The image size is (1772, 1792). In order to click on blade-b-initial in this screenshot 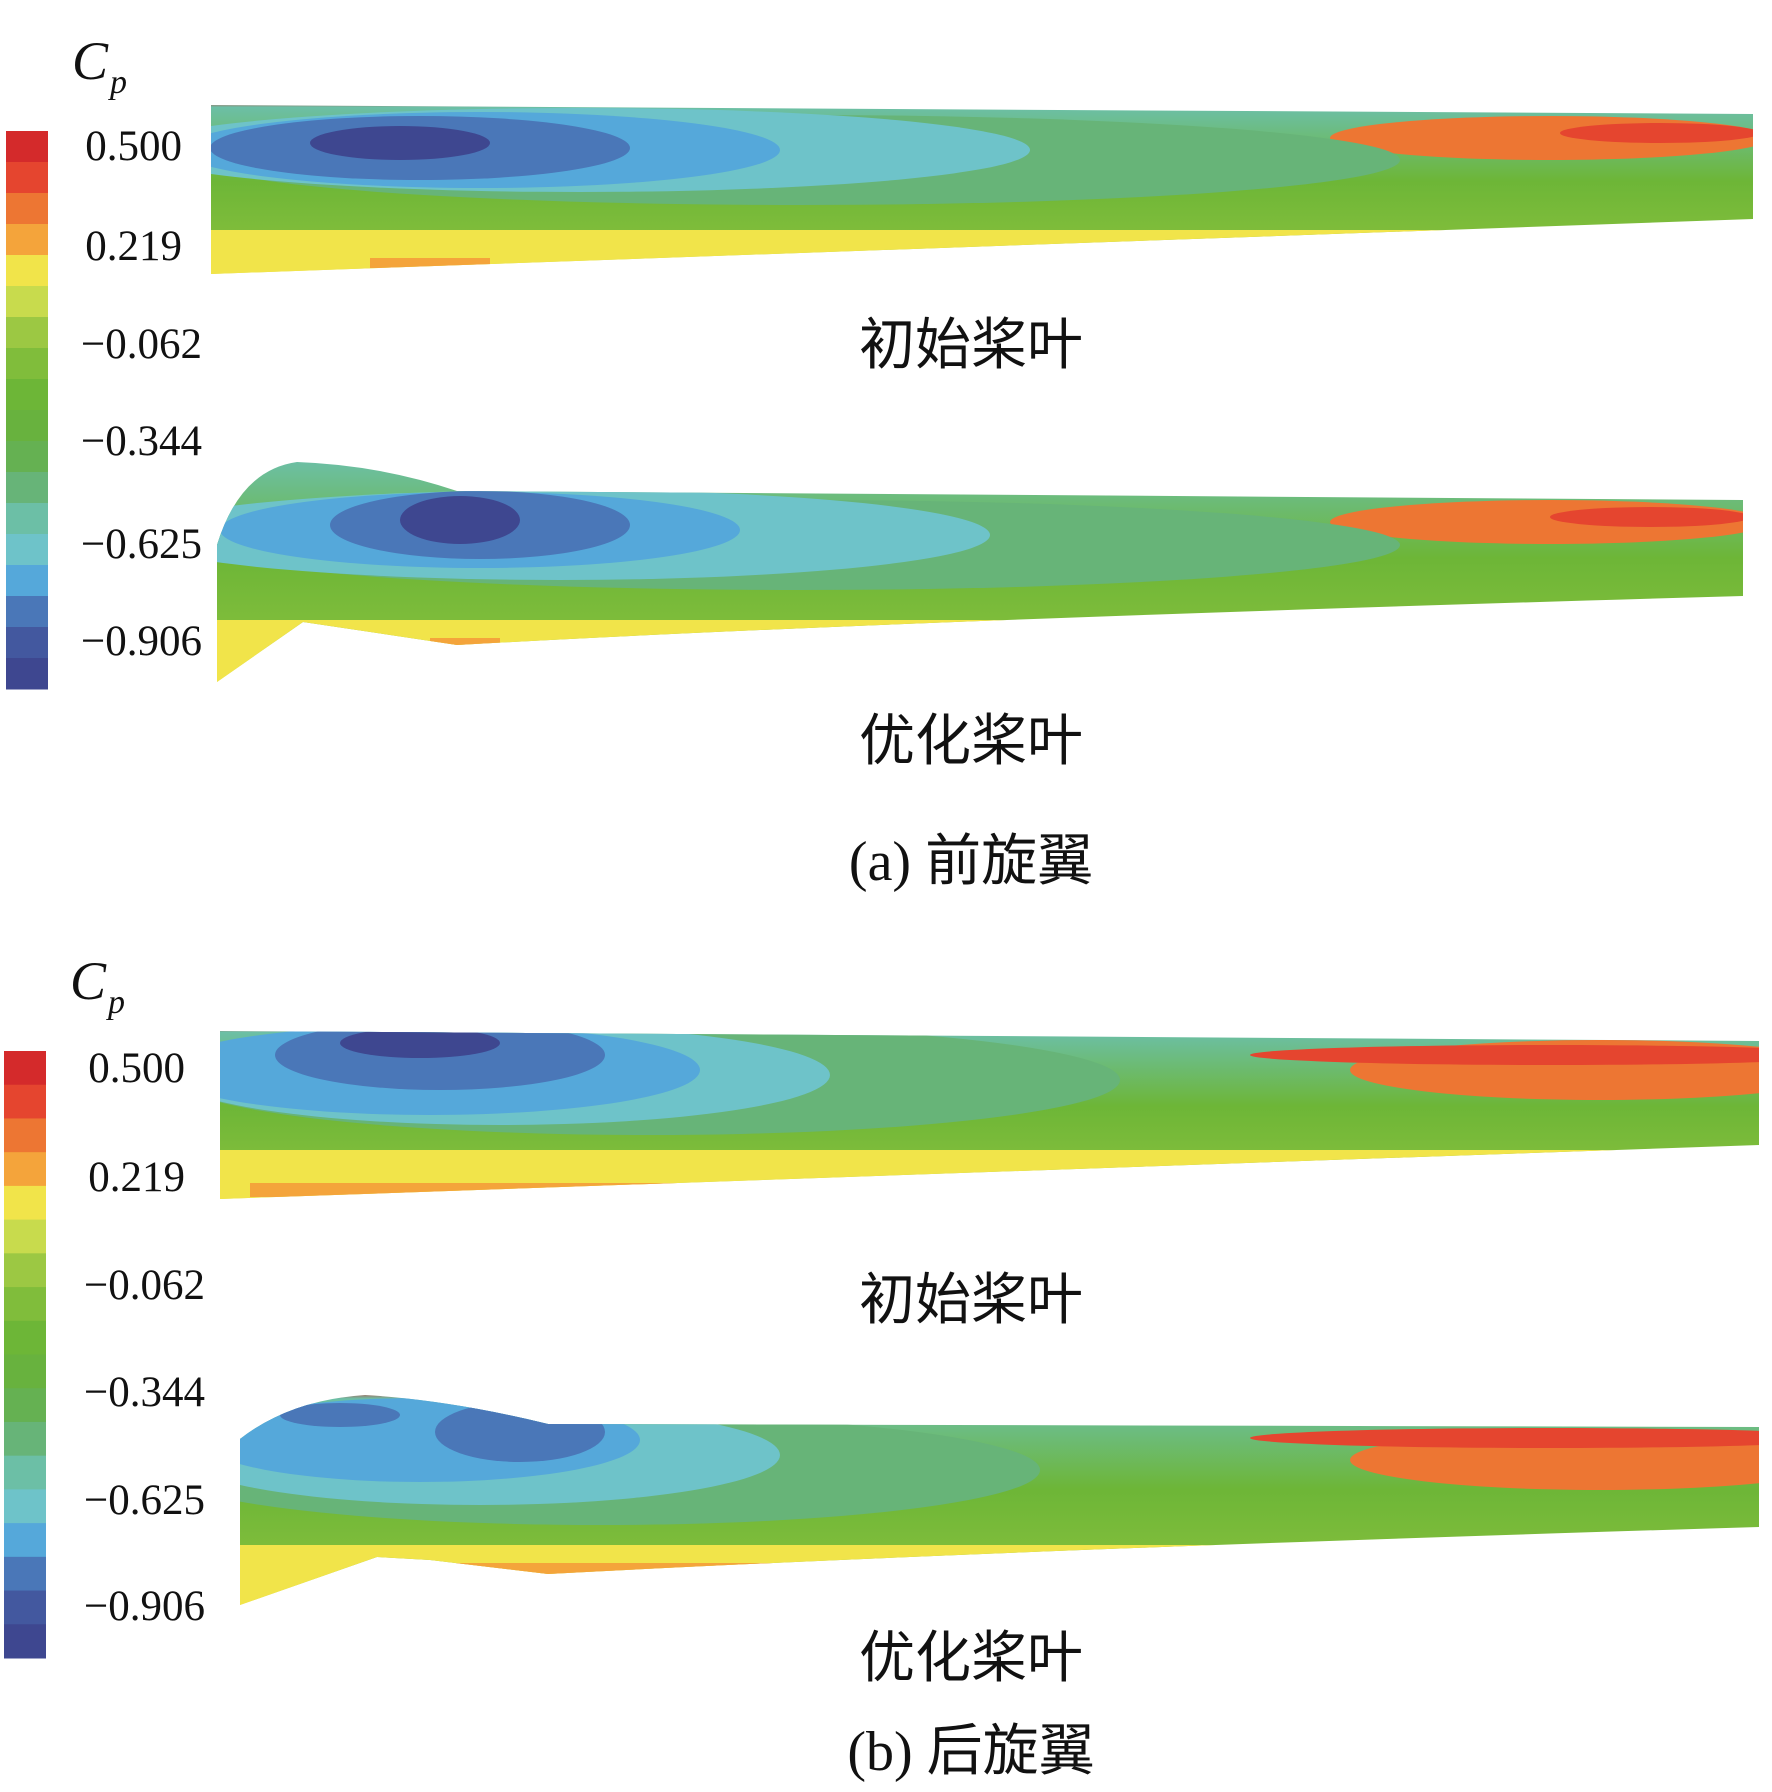, I will do `click(989, 1115)`.